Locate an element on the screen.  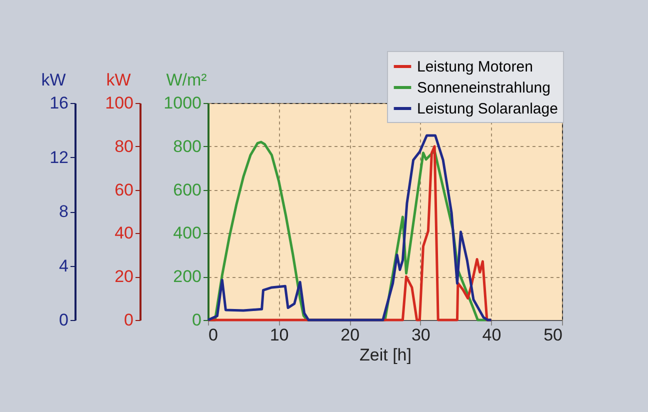
y3-axis-title: kW is located at coordinates (53, 80).